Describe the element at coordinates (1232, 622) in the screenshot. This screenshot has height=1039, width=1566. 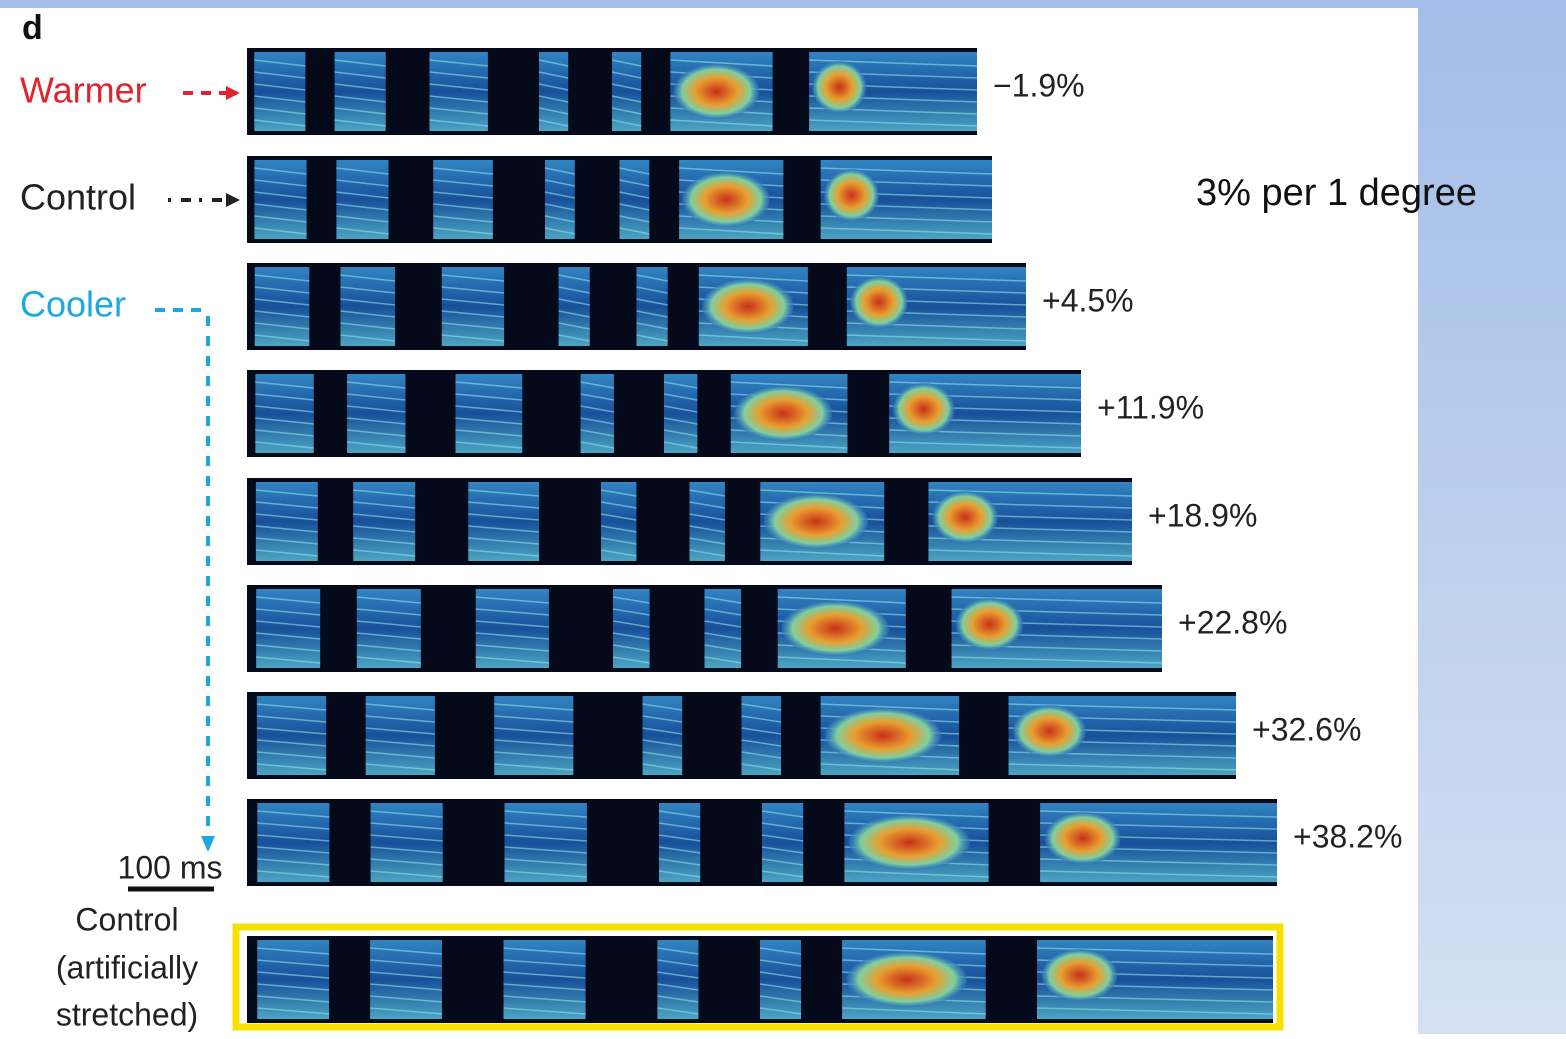
I see `percent-label: +22.8%` at that location.